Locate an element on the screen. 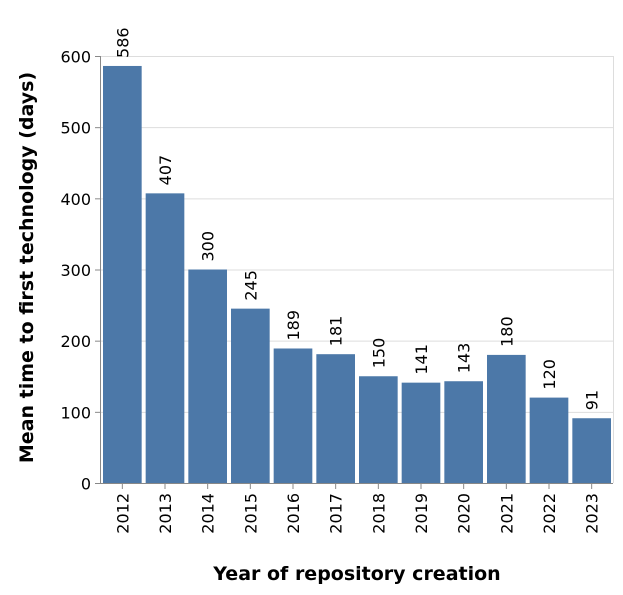 The width and height of the screenshot is (623, 595). bar-2021 is located at coordinates (506, 418).